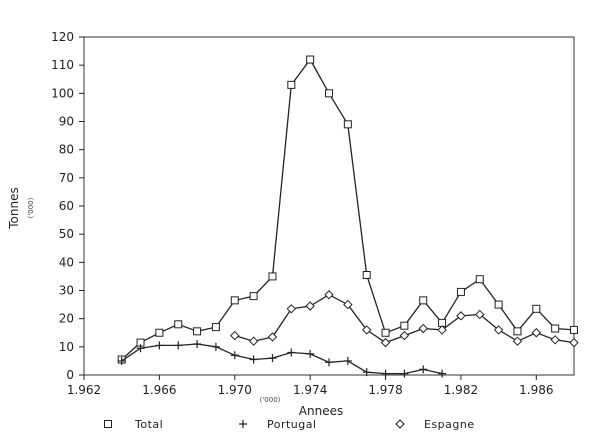 Image resolution: width=594 pixels, height=443 pixels. I want to click on legend-item-total: Total, so click(133, 424).